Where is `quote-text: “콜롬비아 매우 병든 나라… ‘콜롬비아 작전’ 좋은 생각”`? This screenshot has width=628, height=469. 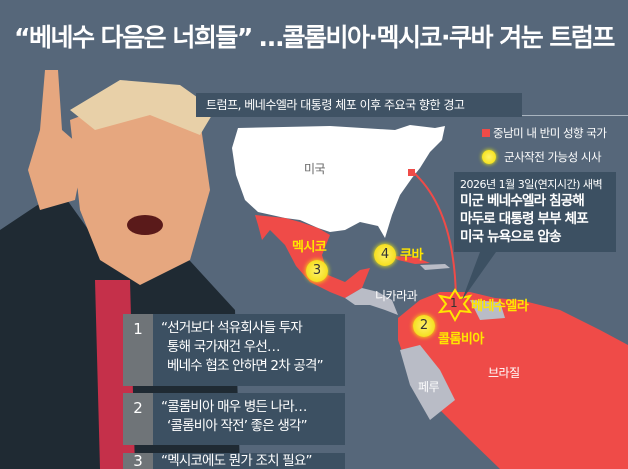
quote-text: “콜롬비아 매우 병든 나라… ‘콜롬비아 작전’ 좋은 생각” is located at coordinates (234, 419).